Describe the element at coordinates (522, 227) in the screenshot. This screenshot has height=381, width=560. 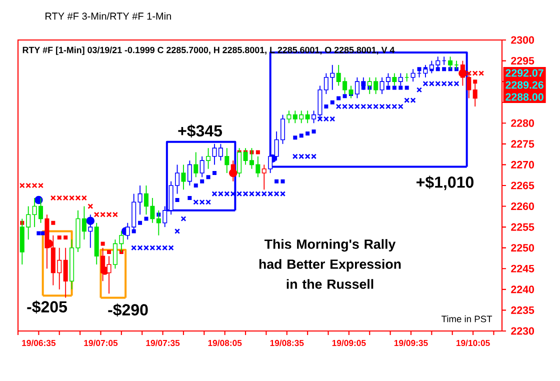
I see `y-tick-label: 2255` at that location.